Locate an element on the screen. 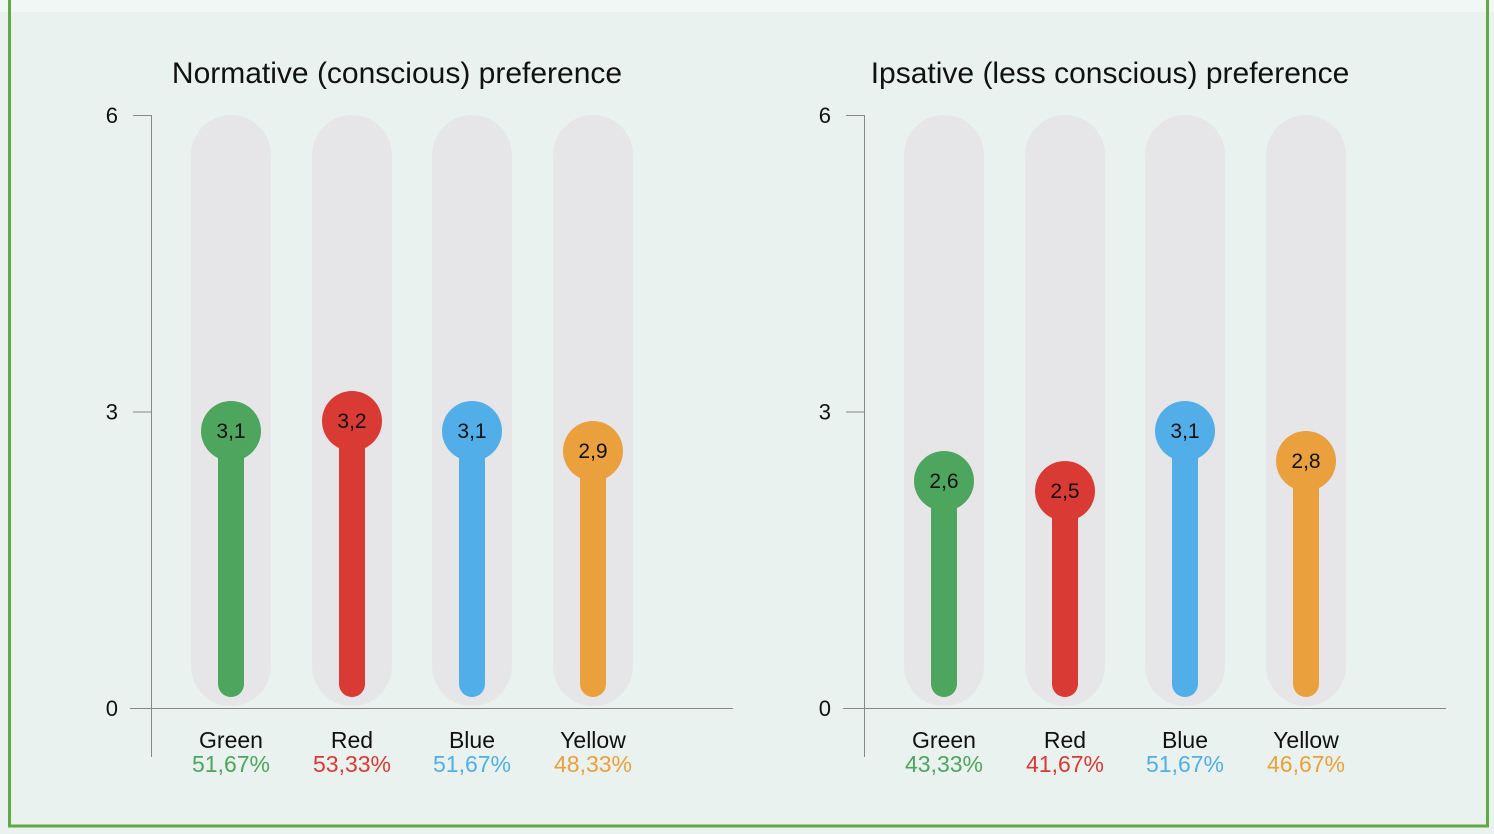  data-label: 2,6 is located at coordinates (943, 481).